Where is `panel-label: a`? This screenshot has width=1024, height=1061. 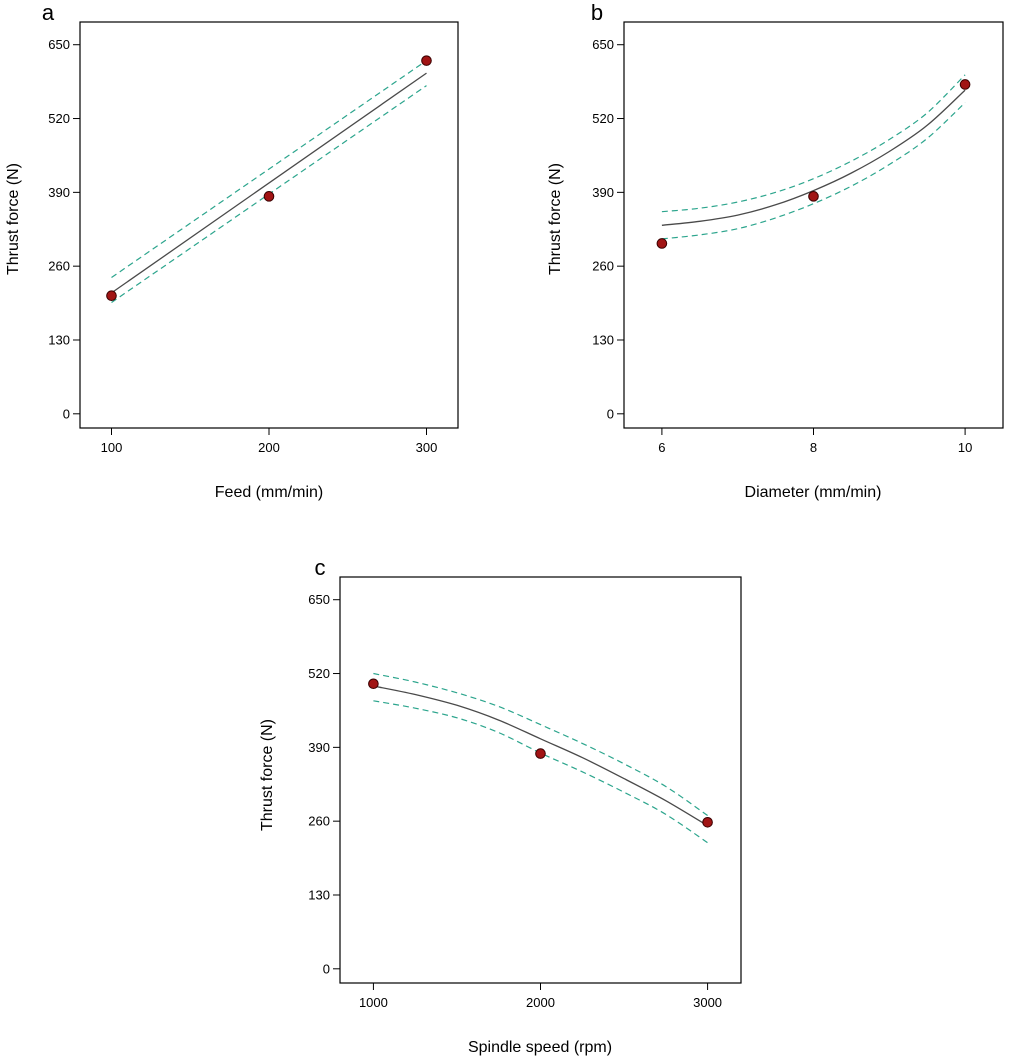 panel-label: a is located at coordinates (48, 12).